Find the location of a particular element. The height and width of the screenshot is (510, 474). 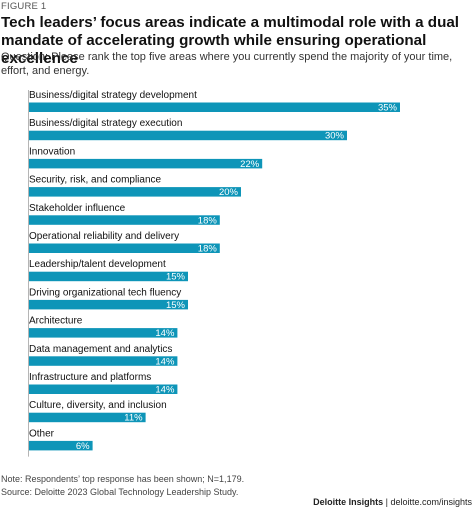

bar-row: Driving organizational tech fluency 15% is located at coordinates (108, 299).